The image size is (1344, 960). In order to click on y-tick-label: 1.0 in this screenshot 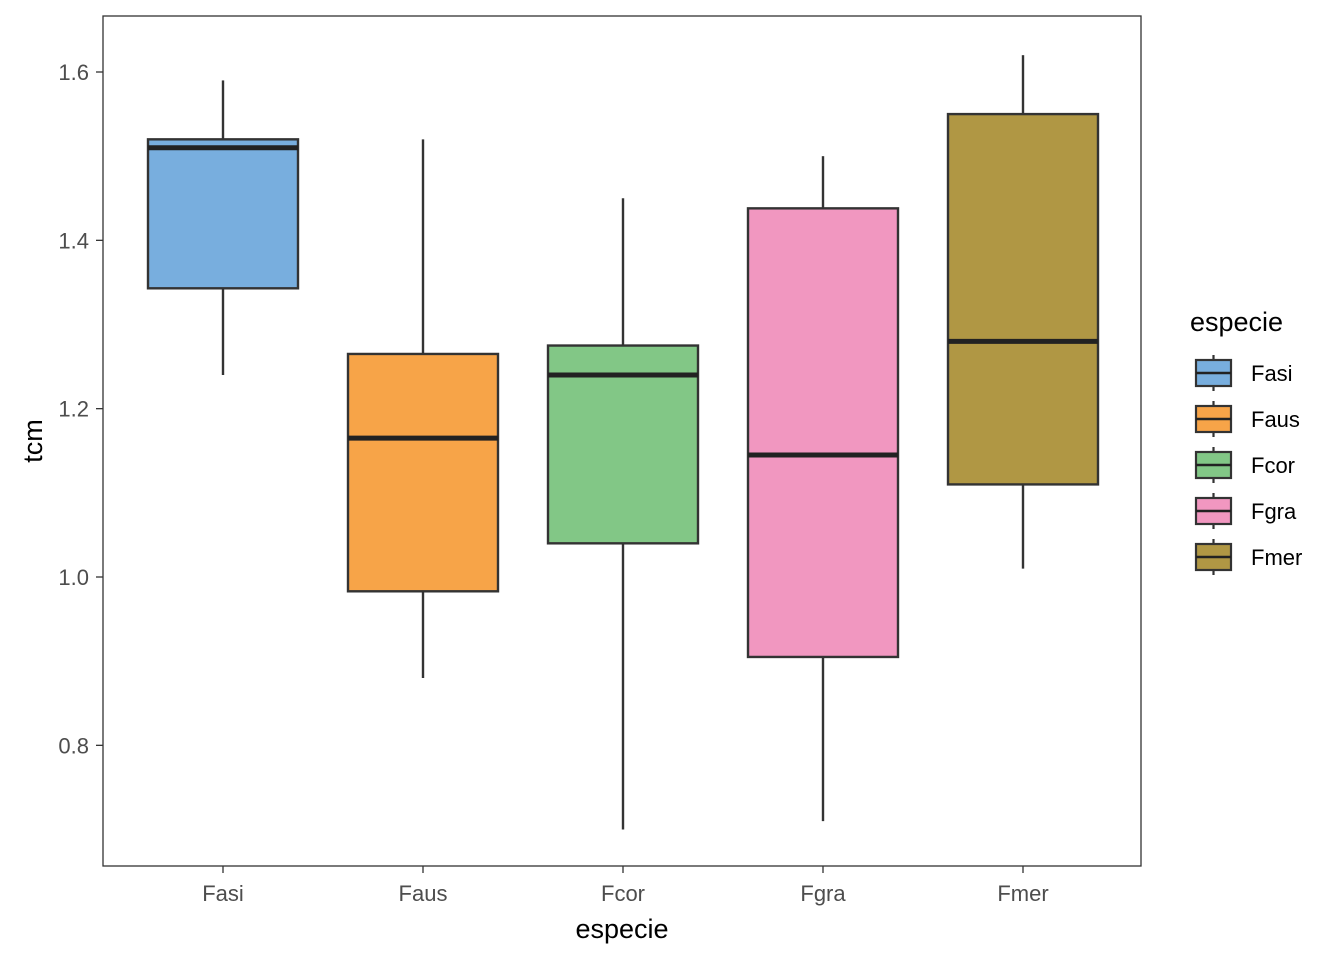, I will do `click(73, 577)`.